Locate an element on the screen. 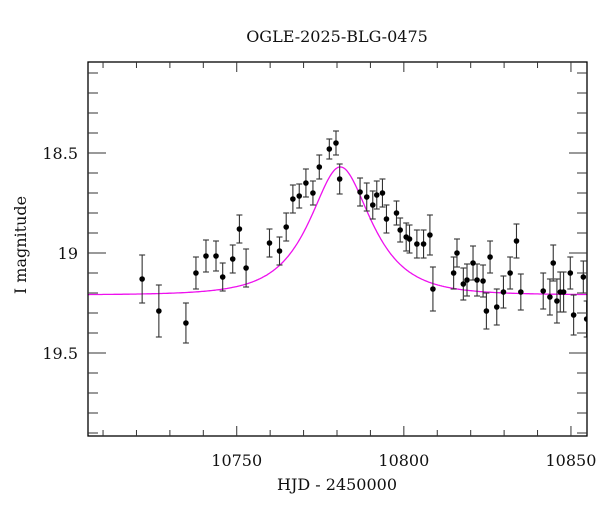  chart-title: OGLE-2025-BLG-0475 is located at coordinates (337, 36).